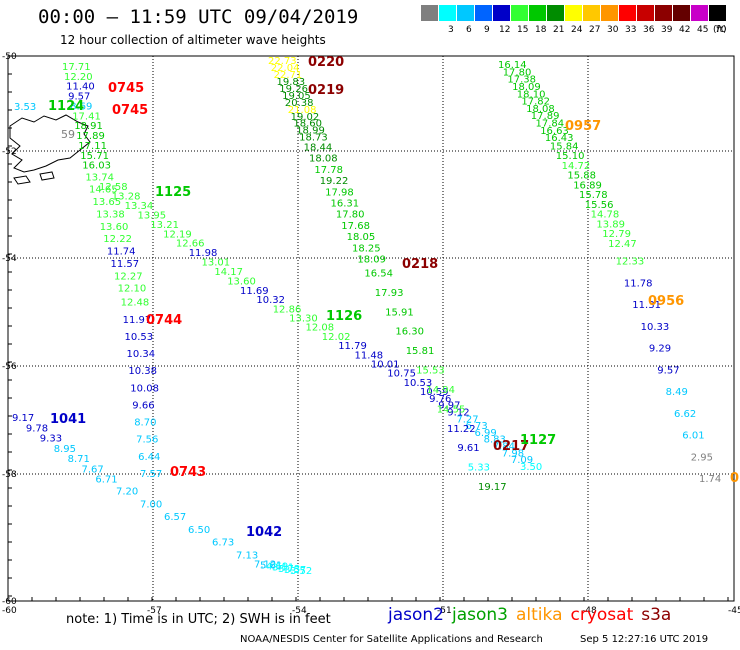 The height and width of the screenshot is (650, 740). I want to click on wave-height-value: 12.86, so click(287, 309).